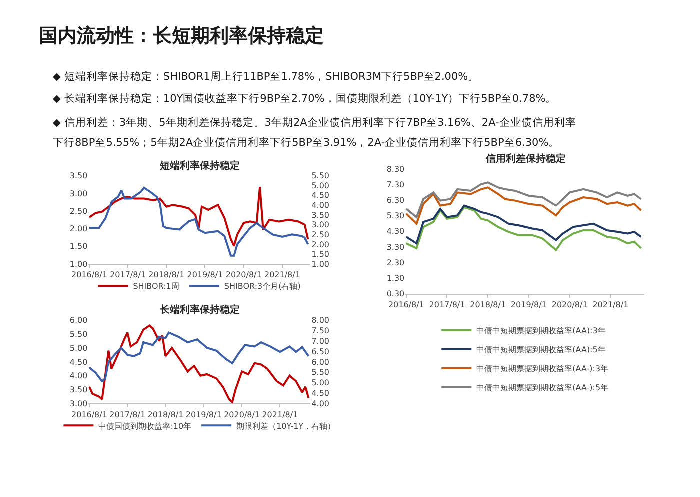  I want to click on y-tick-label: 5.00, so click(79, 348).